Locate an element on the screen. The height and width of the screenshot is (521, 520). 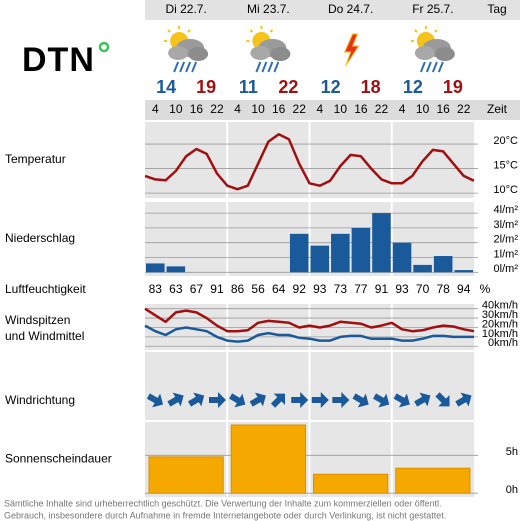
logo: DTN is located at coordinates (58, 60).